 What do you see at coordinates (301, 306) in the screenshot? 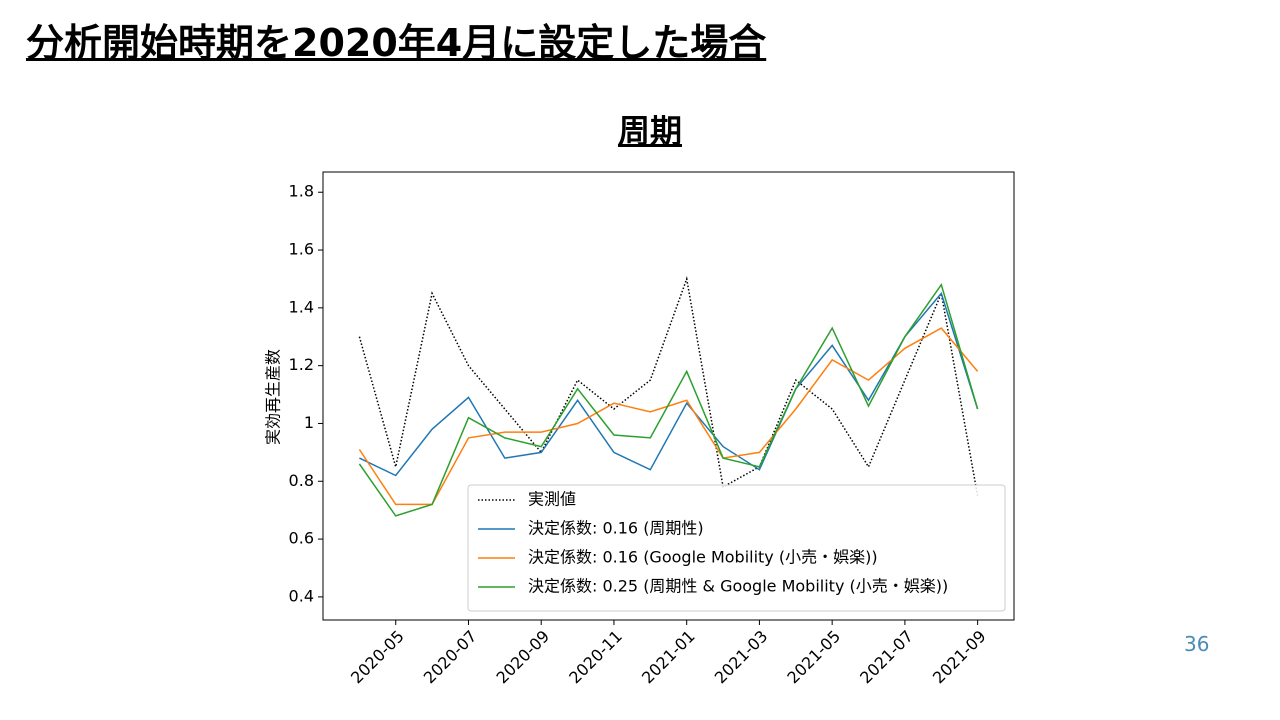
I see `y-tick-label: 1.4` at bounding box center [301, 306].